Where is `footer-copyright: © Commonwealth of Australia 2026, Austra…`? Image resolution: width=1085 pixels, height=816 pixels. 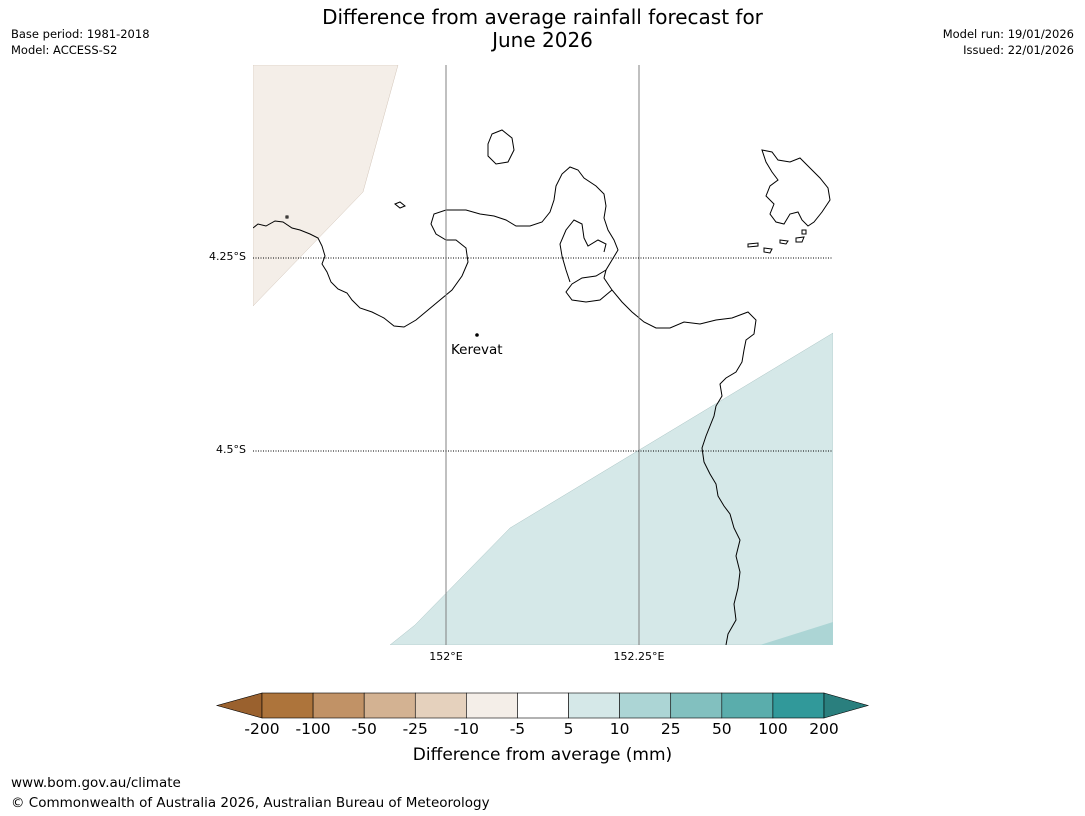
footer-copyright: © Commonwealth of Australia 2026, Austra… is located at coordinates (250, 803).